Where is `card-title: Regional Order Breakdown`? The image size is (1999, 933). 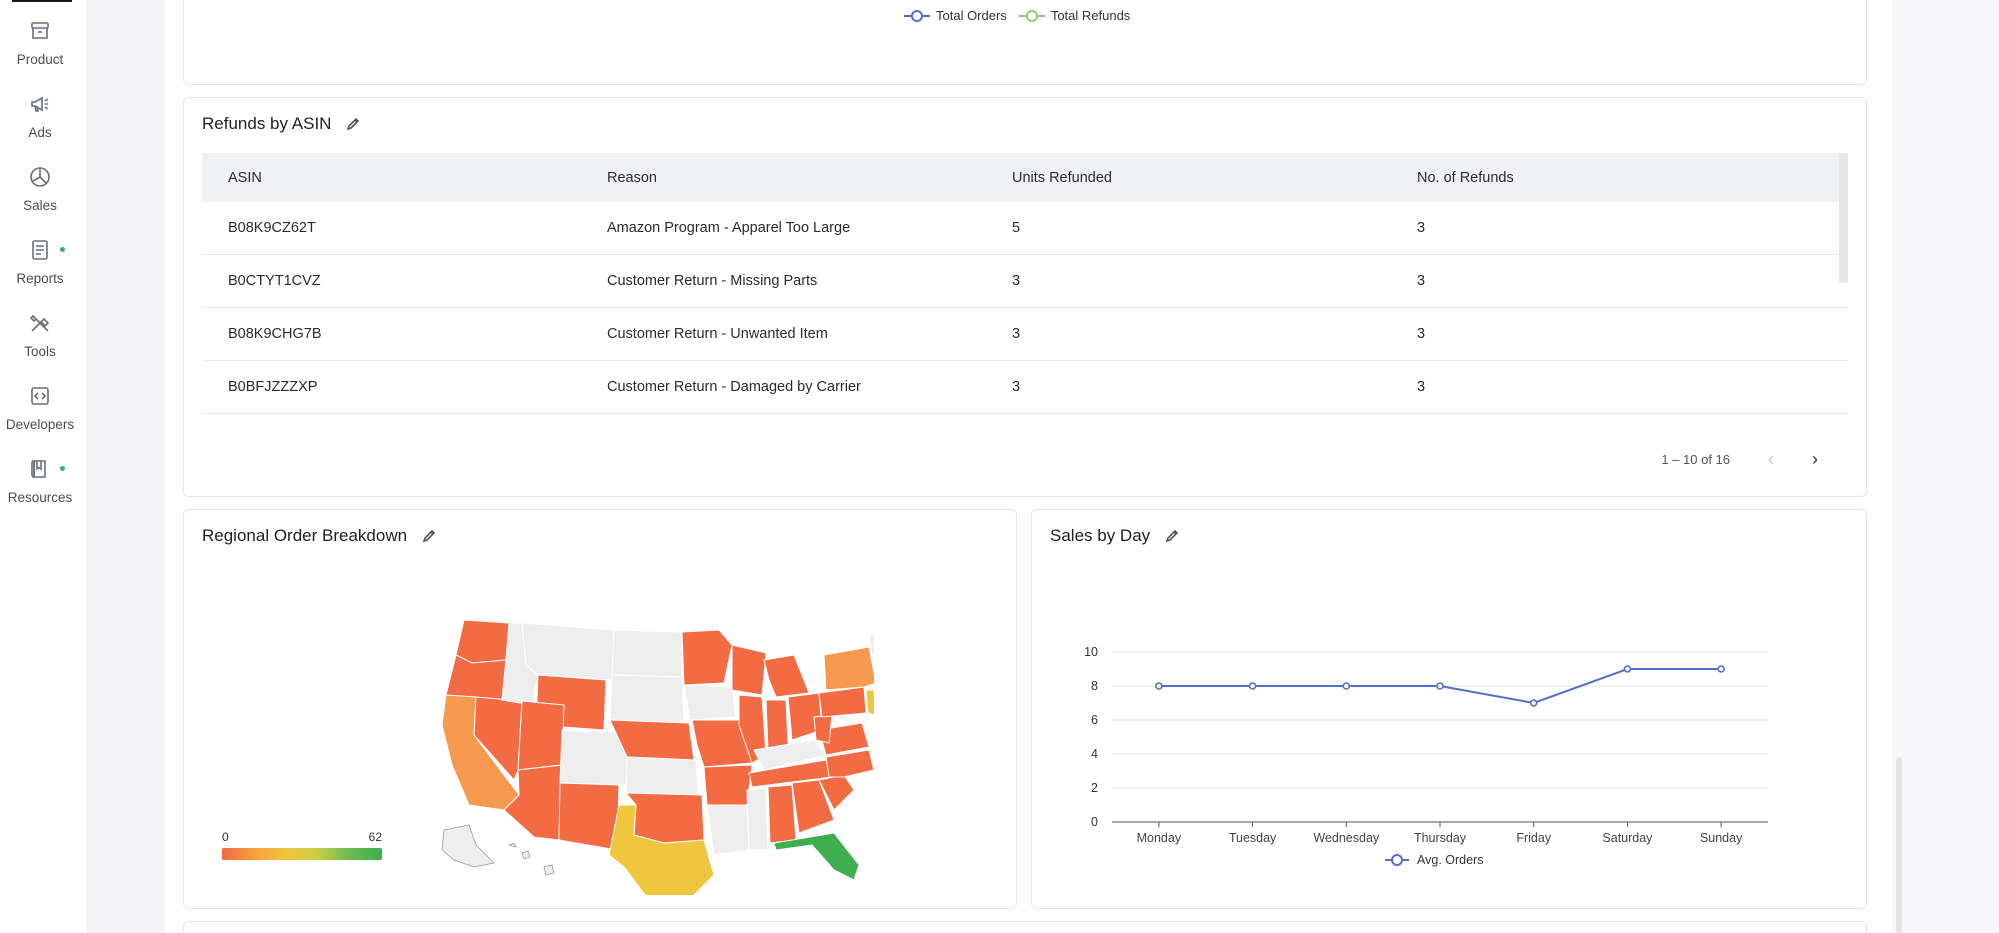
card-title: Regional Order Breakdown is located at coordinates (319, 536).